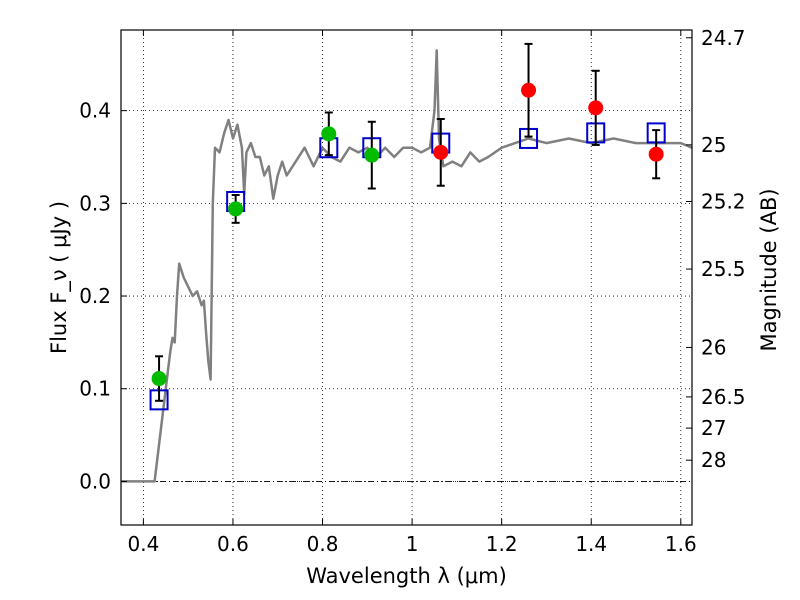 This screenshot has height=600, width=800. What do you see at coordinates (143, 544) in the screenshot?
I see `x-tick-label: 0.4` at bounding box center [143, 544].